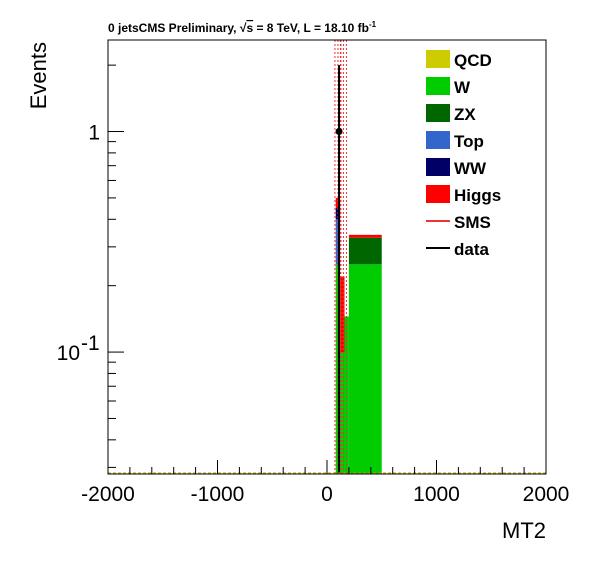 The width and height of the screenshot is (596, 574). Describe the element at coordinates (472, 222) in the screenshot. I see `legend-label-sms: SMS` at that location.